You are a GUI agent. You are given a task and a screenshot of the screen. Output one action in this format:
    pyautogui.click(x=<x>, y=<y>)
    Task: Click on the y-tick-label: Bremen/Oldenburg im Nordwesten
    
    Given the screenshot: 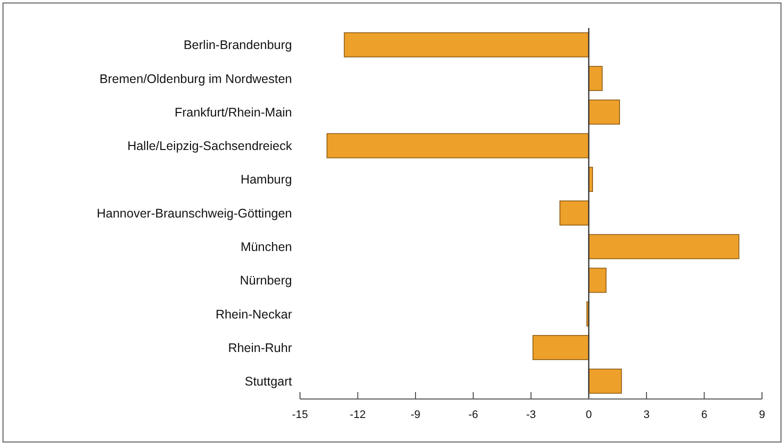 What is the action you would take?
    pyautogui.click(x=196, y=79)
    